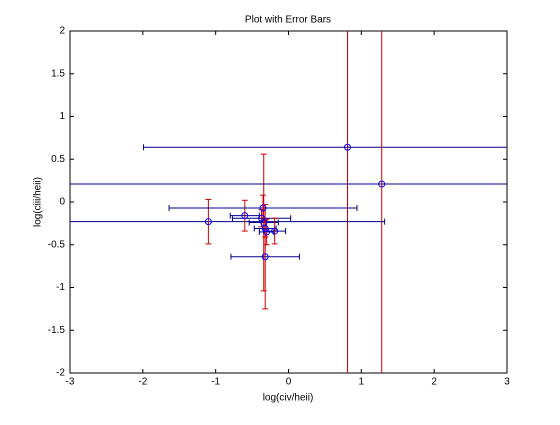 This screenshot has height=425, width=560. Describe the element at coordinates (70, 382) in the screenshot. I see `x-tick-label: -3` at that location.